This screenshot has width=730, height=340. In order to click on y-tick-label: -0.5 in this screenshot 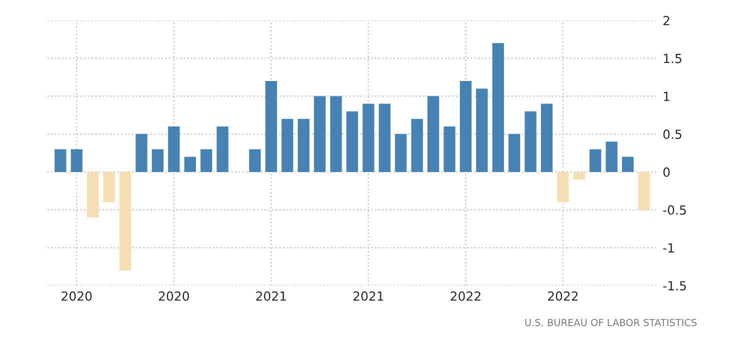, I will do `click(674, 210)`.